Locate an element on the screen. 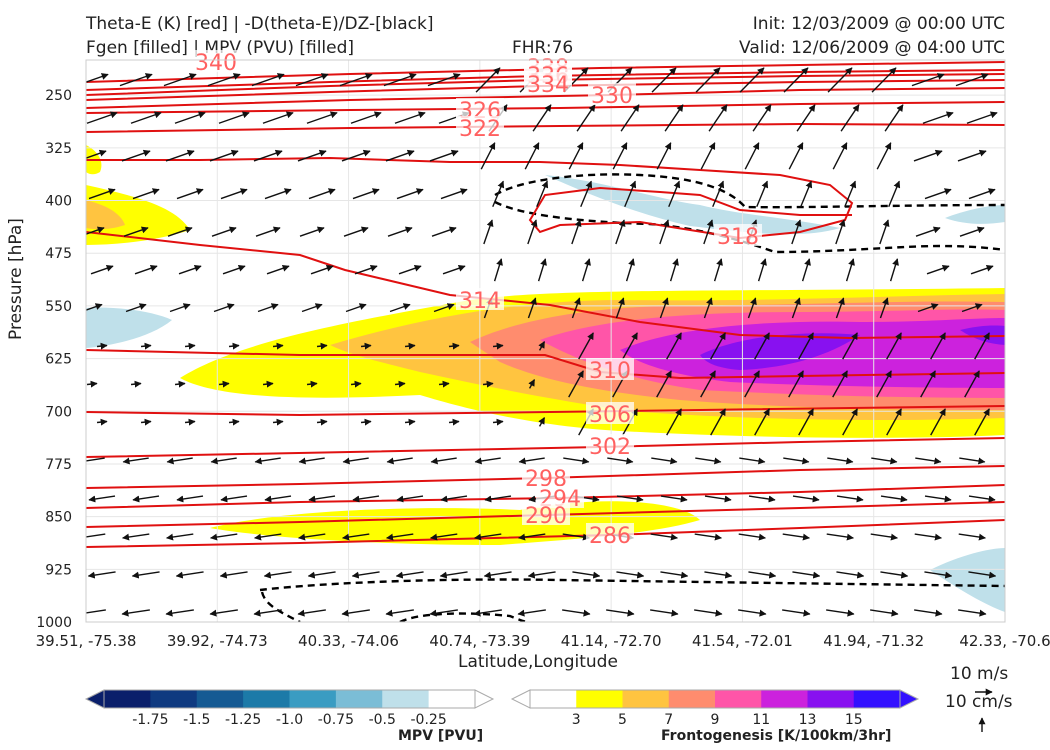  theta-e-contour-label: 302 is located at coordinates (610, 447).